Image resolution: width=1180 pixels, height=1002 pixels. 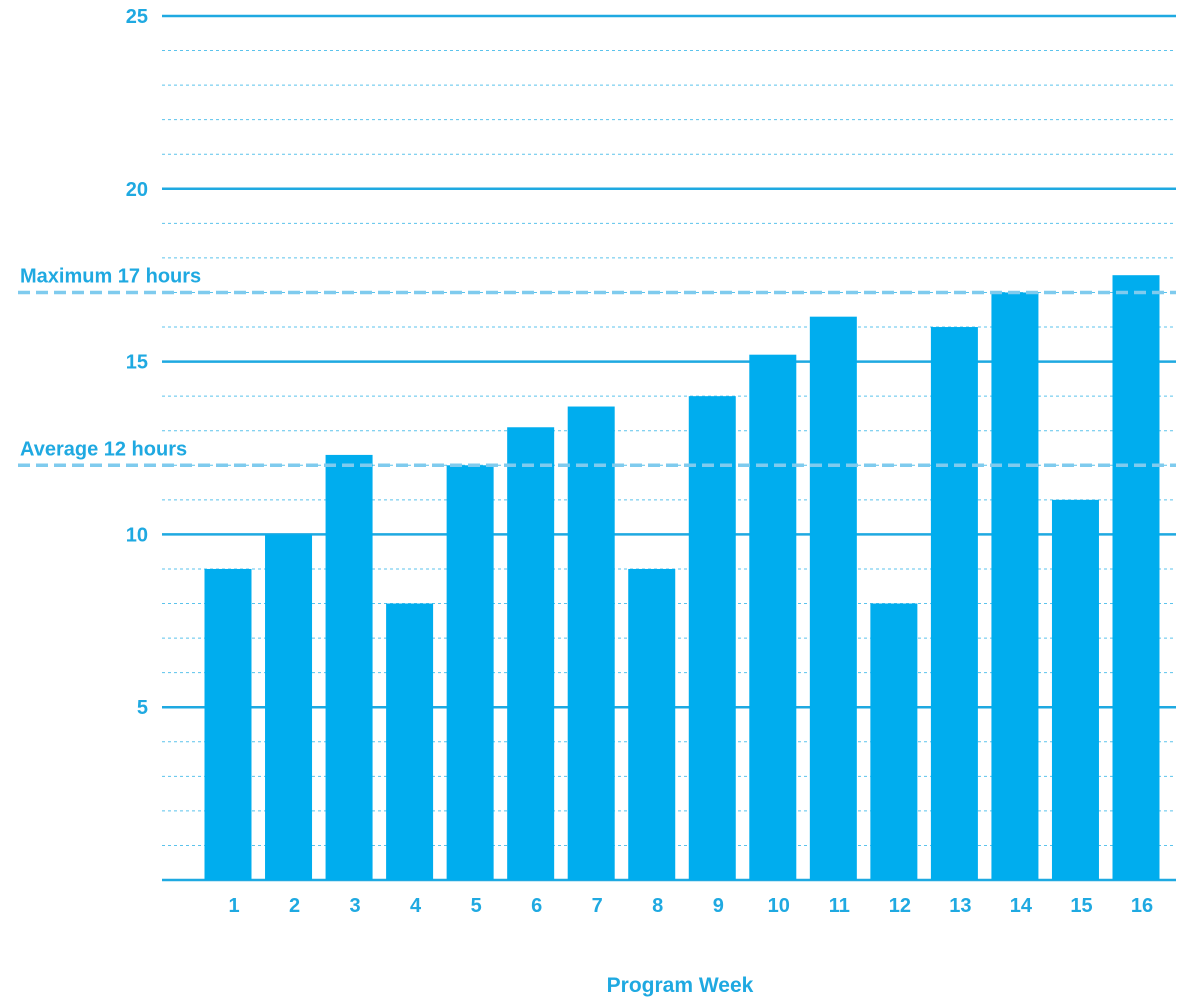 What do you see at coordinates (1021, 906) in the screenshot?
I see `x-tick-label: 14` at bounding box center [1021, 906].